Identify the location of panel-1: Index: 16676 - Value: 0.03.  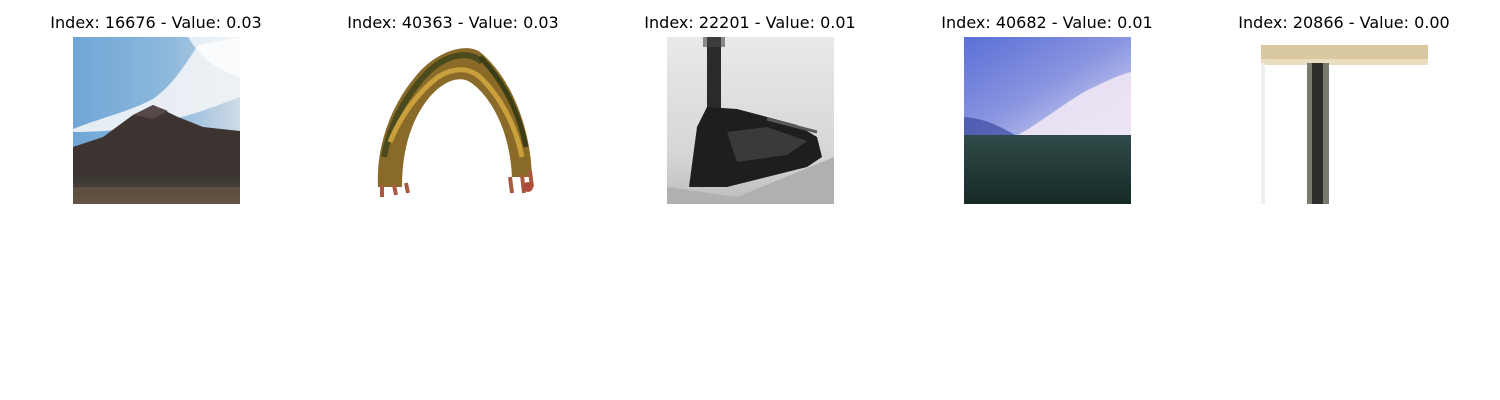
(156, 105).